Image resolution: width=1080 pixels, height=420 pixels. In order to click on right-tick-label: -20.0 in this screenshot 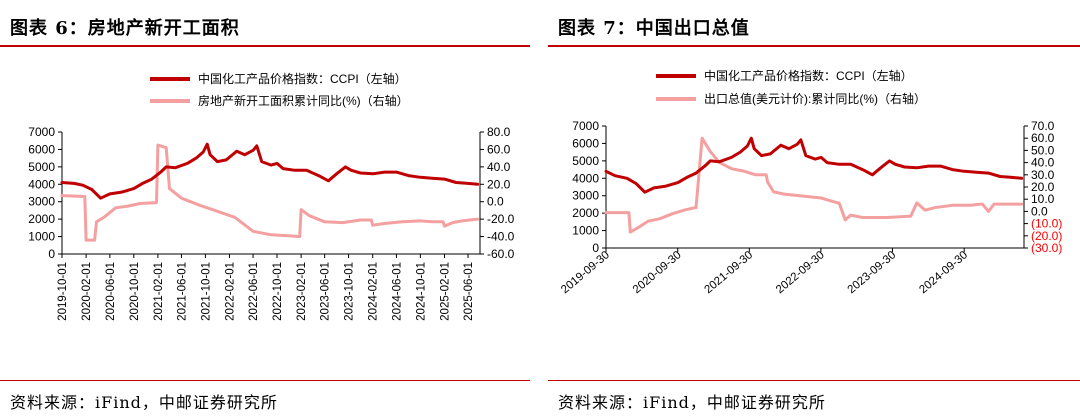, I will do `click(501, 219)`.